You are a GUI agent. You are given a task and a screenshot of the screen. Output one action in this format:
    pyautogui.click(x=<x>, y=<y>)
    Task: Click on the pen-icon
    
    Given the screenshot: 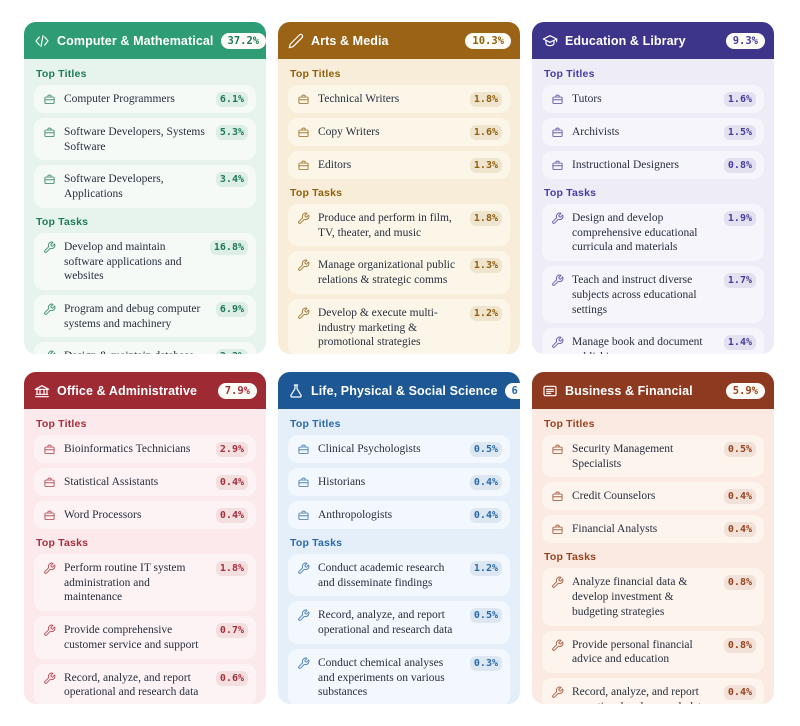 What is the action you would take?
    pyautogui.click(x=296, y=41)
    